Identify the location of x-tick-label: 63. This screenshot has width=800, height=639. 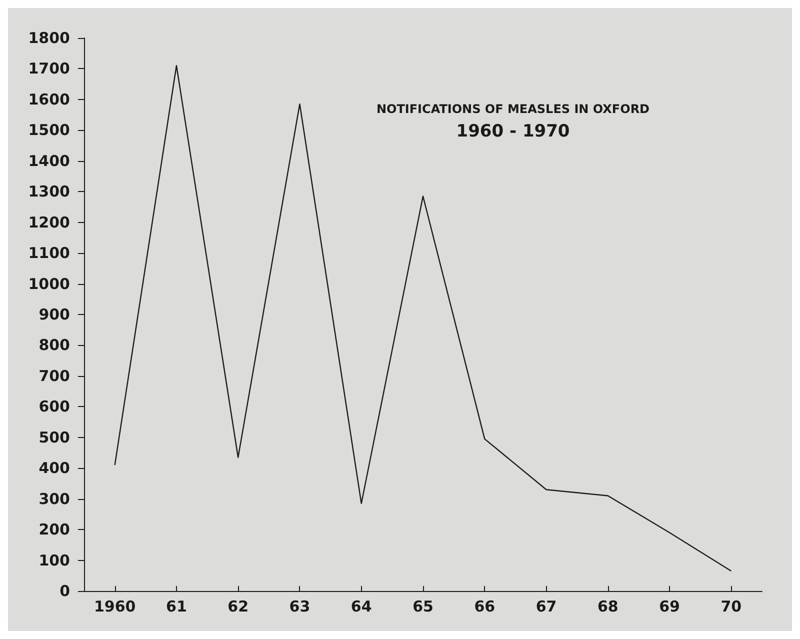
(299, 607).